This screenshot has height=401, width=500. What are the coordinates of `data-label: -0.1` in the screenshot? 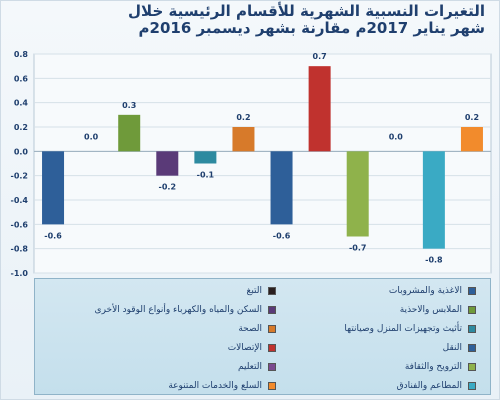 It's located at (206, 175).